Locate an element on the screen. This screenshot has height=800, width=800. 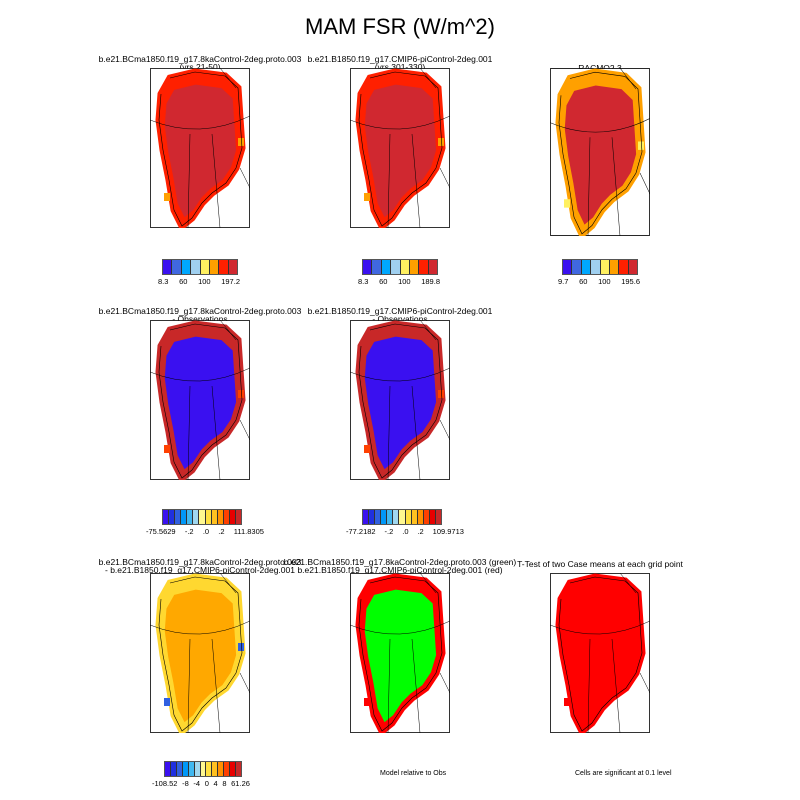
panel-title-line1: RACMO2.3 is located at coordinates (600, 68).